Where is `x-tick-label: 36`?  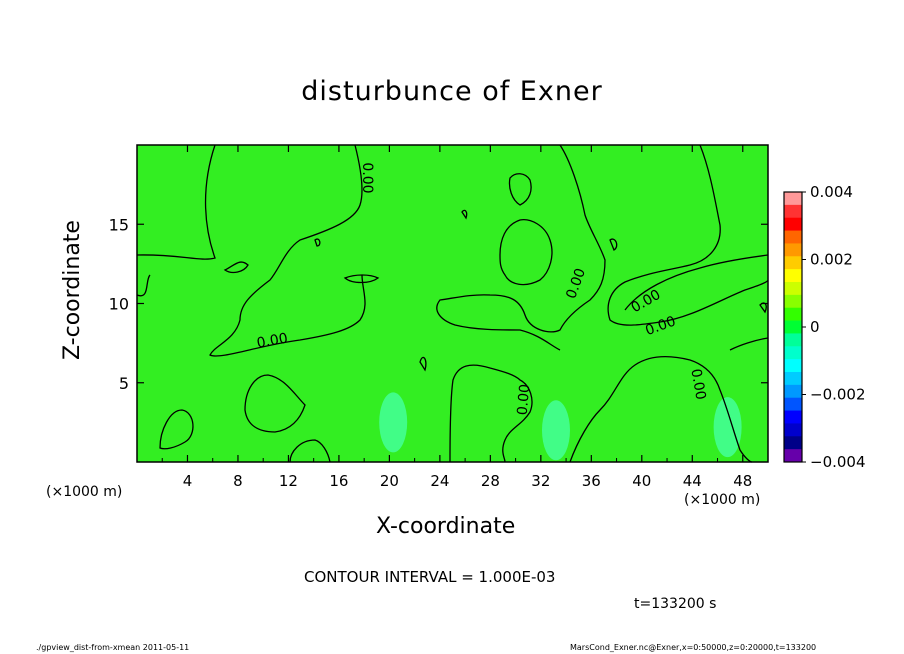
x-tick-label: 36 is located at coordinates (591, 481).